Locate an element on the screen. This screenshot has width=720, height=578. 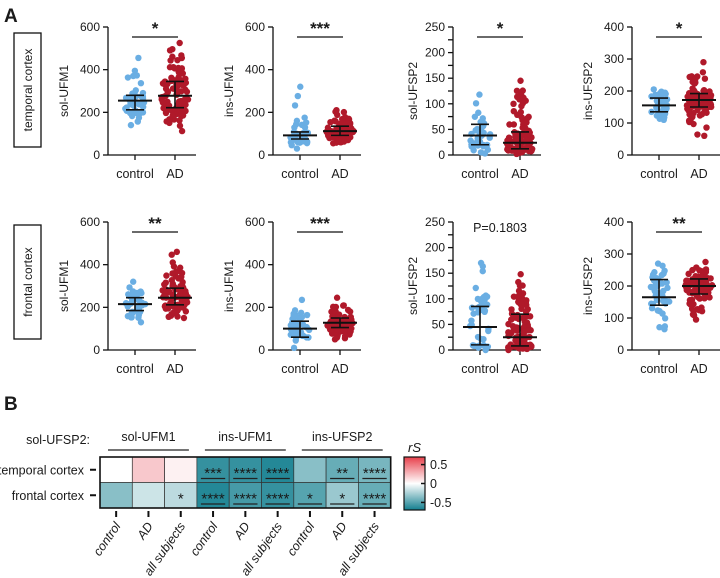
heatmap-row-label: temporal cortex is located at coordinates (42, 470).